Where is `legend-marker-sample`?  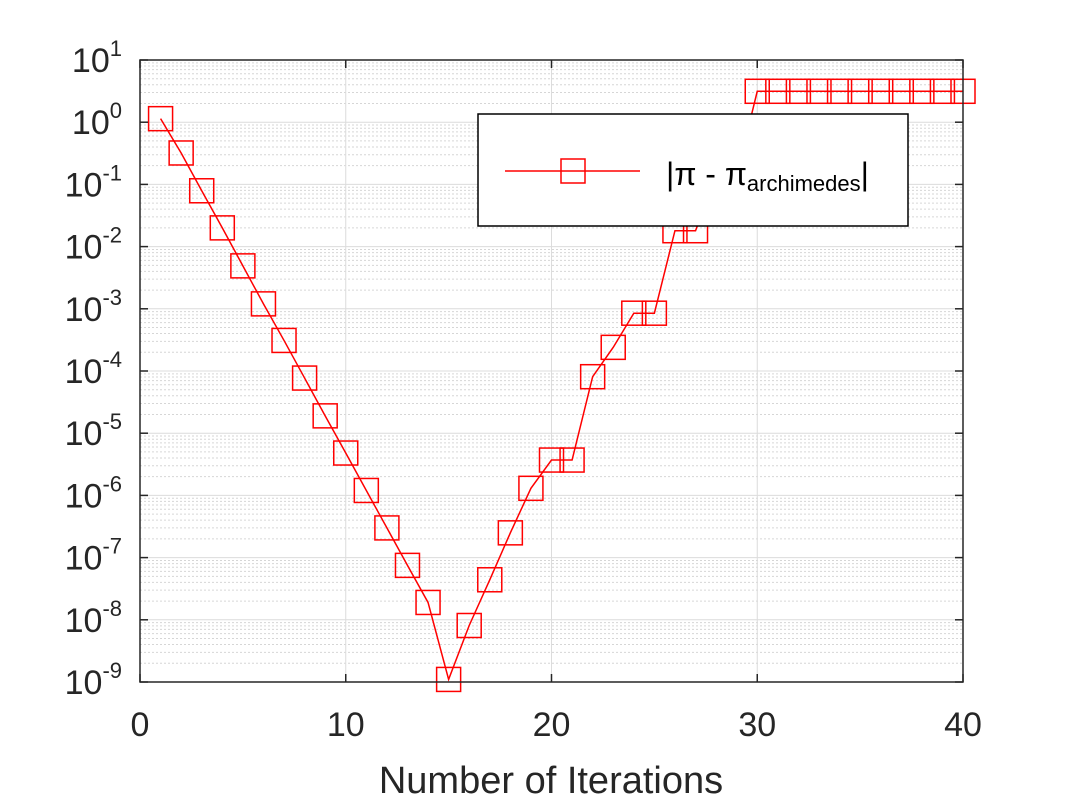
legend-marker-sample is located at coordinates (573, 171).